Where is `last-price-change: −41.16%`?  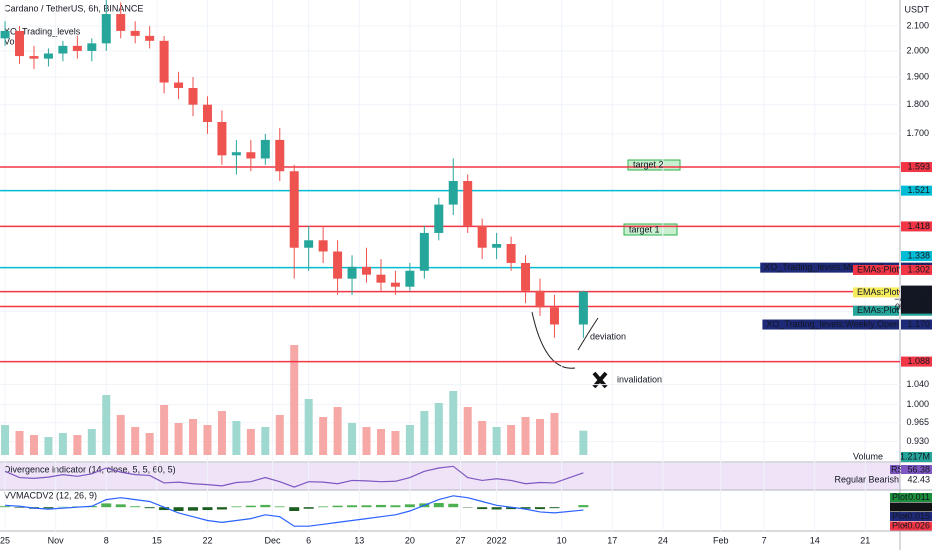
last-price-change: −41.16% is located at coordinates (912, 299).